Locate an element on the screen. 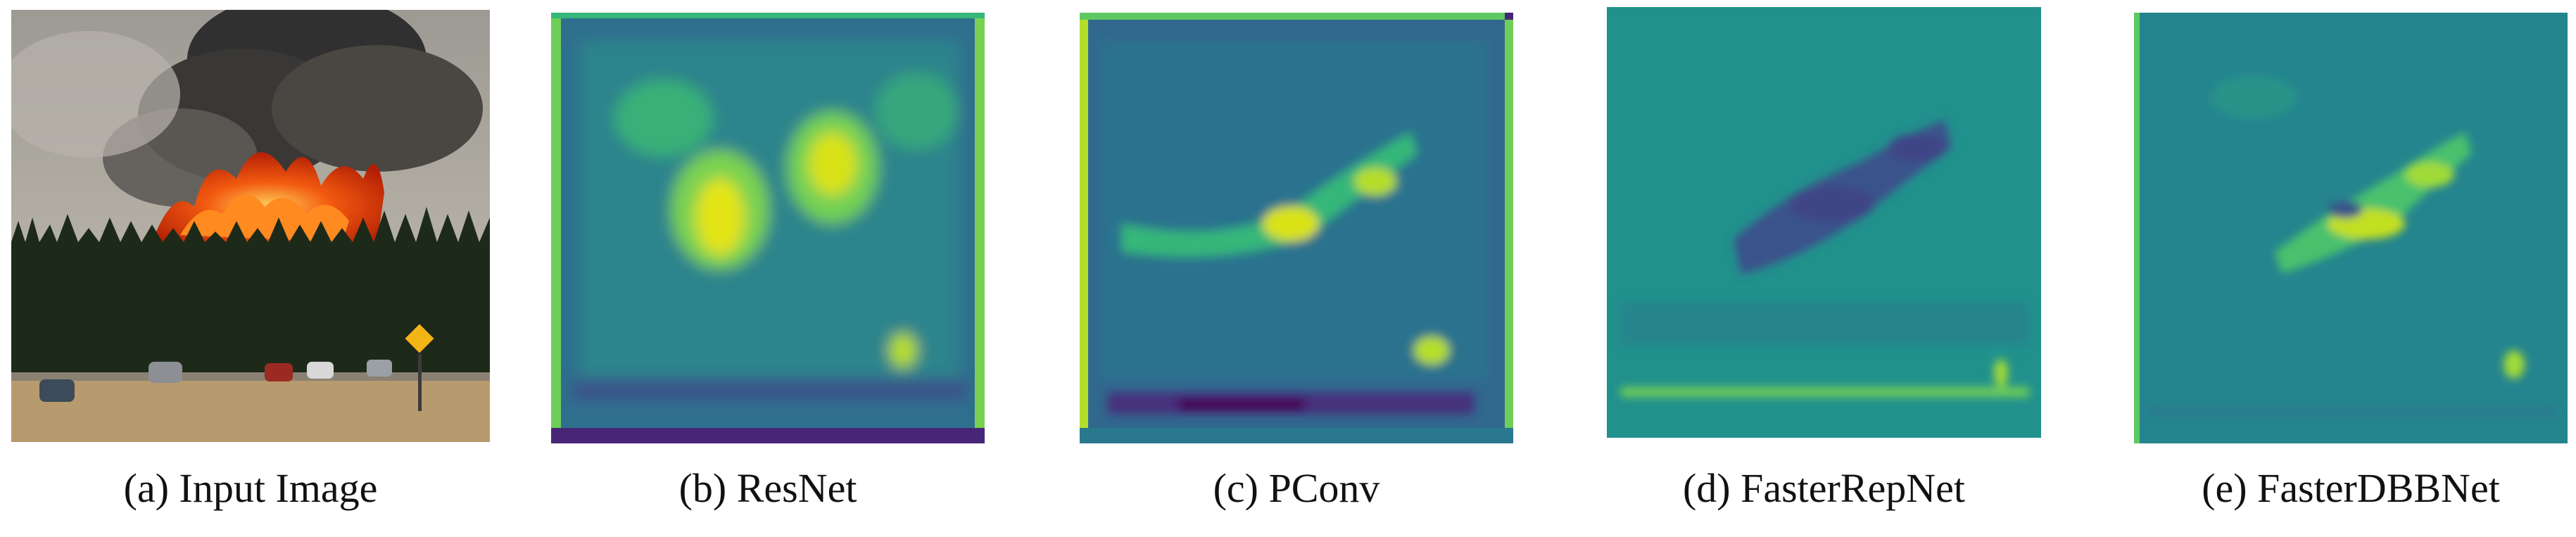  fasterrepnet-heatmap-panel is located at coordinates (1824, 222).